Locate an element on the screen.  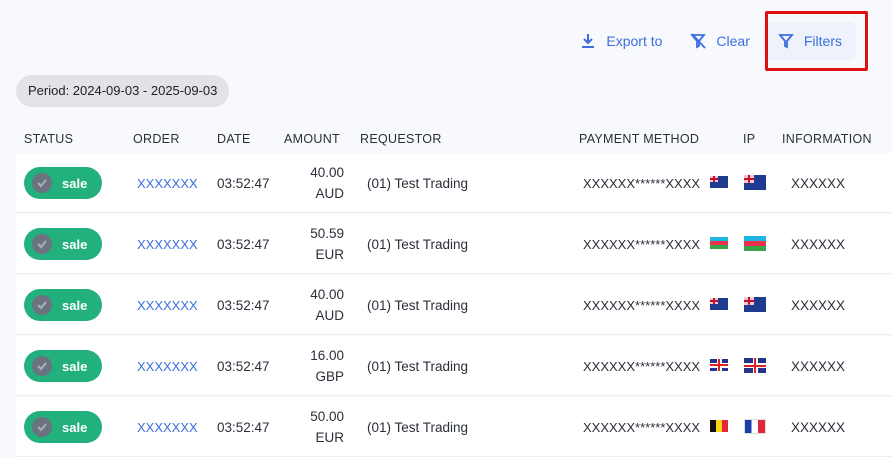
clear-label: Clear is located at coordinates (733, 41).